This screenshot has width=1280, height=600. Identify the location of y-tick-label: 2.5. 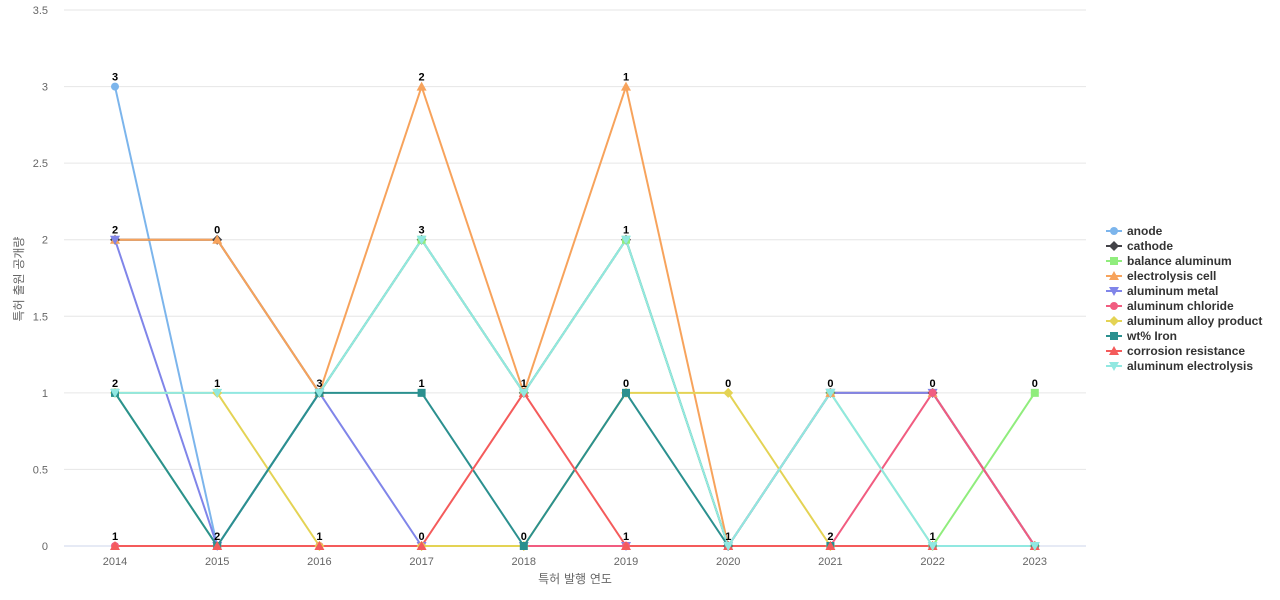
(40, 164).